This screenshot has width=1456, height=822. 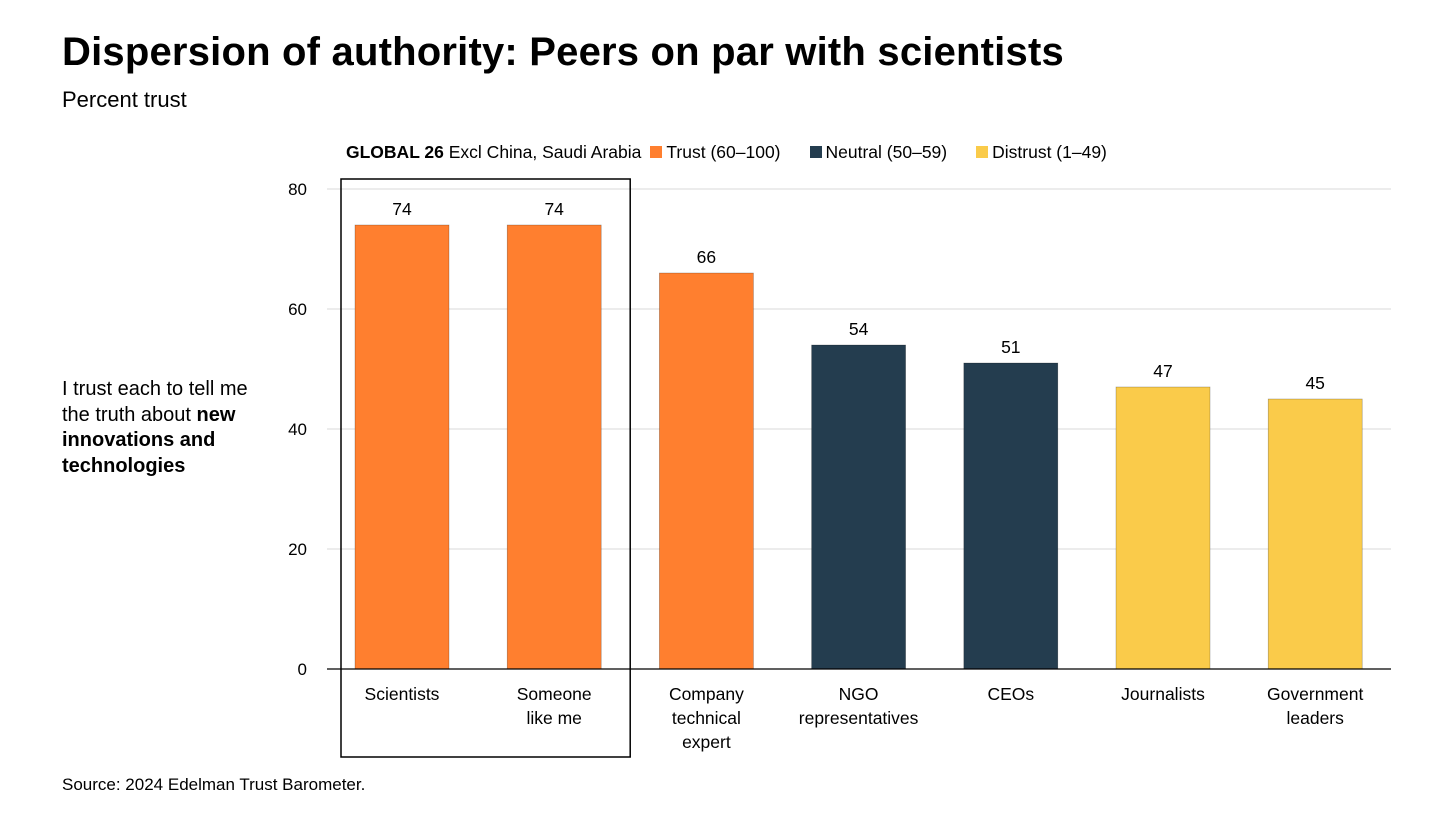 I want to click on x-category-label-5: Journalists, so click(x=1163, y=694).